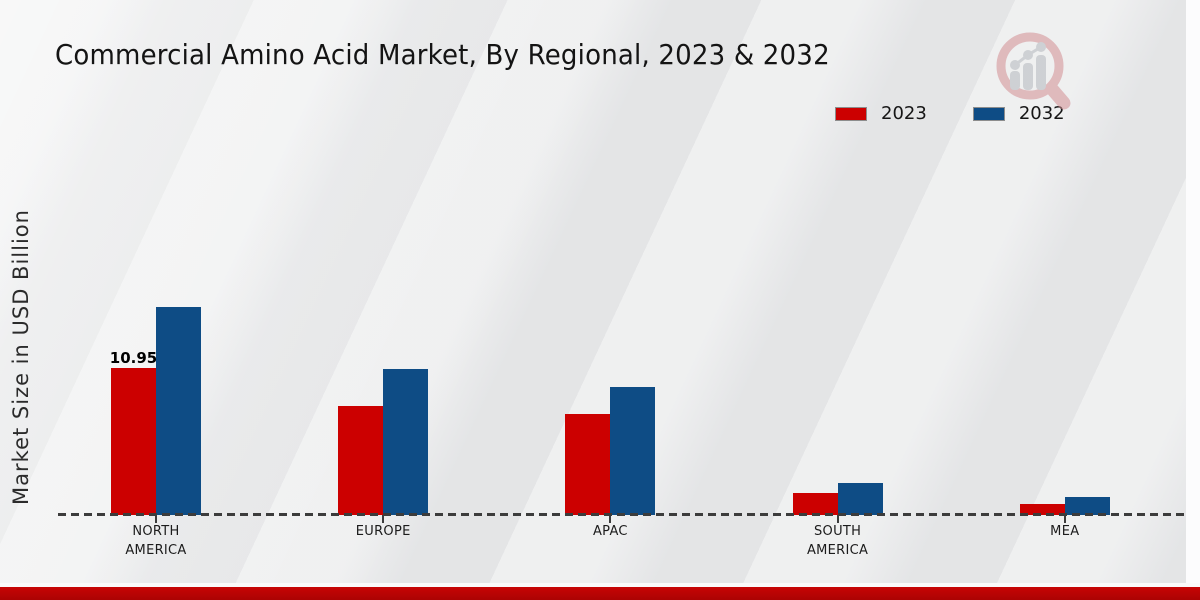 The width and height of the screenshot is (1200, 600). What do you see at coordinates (837, 541) in the screenshot?
I see `x-tick-label-south-america: SOUTH AMERICA` at bounding box center [837, 541].